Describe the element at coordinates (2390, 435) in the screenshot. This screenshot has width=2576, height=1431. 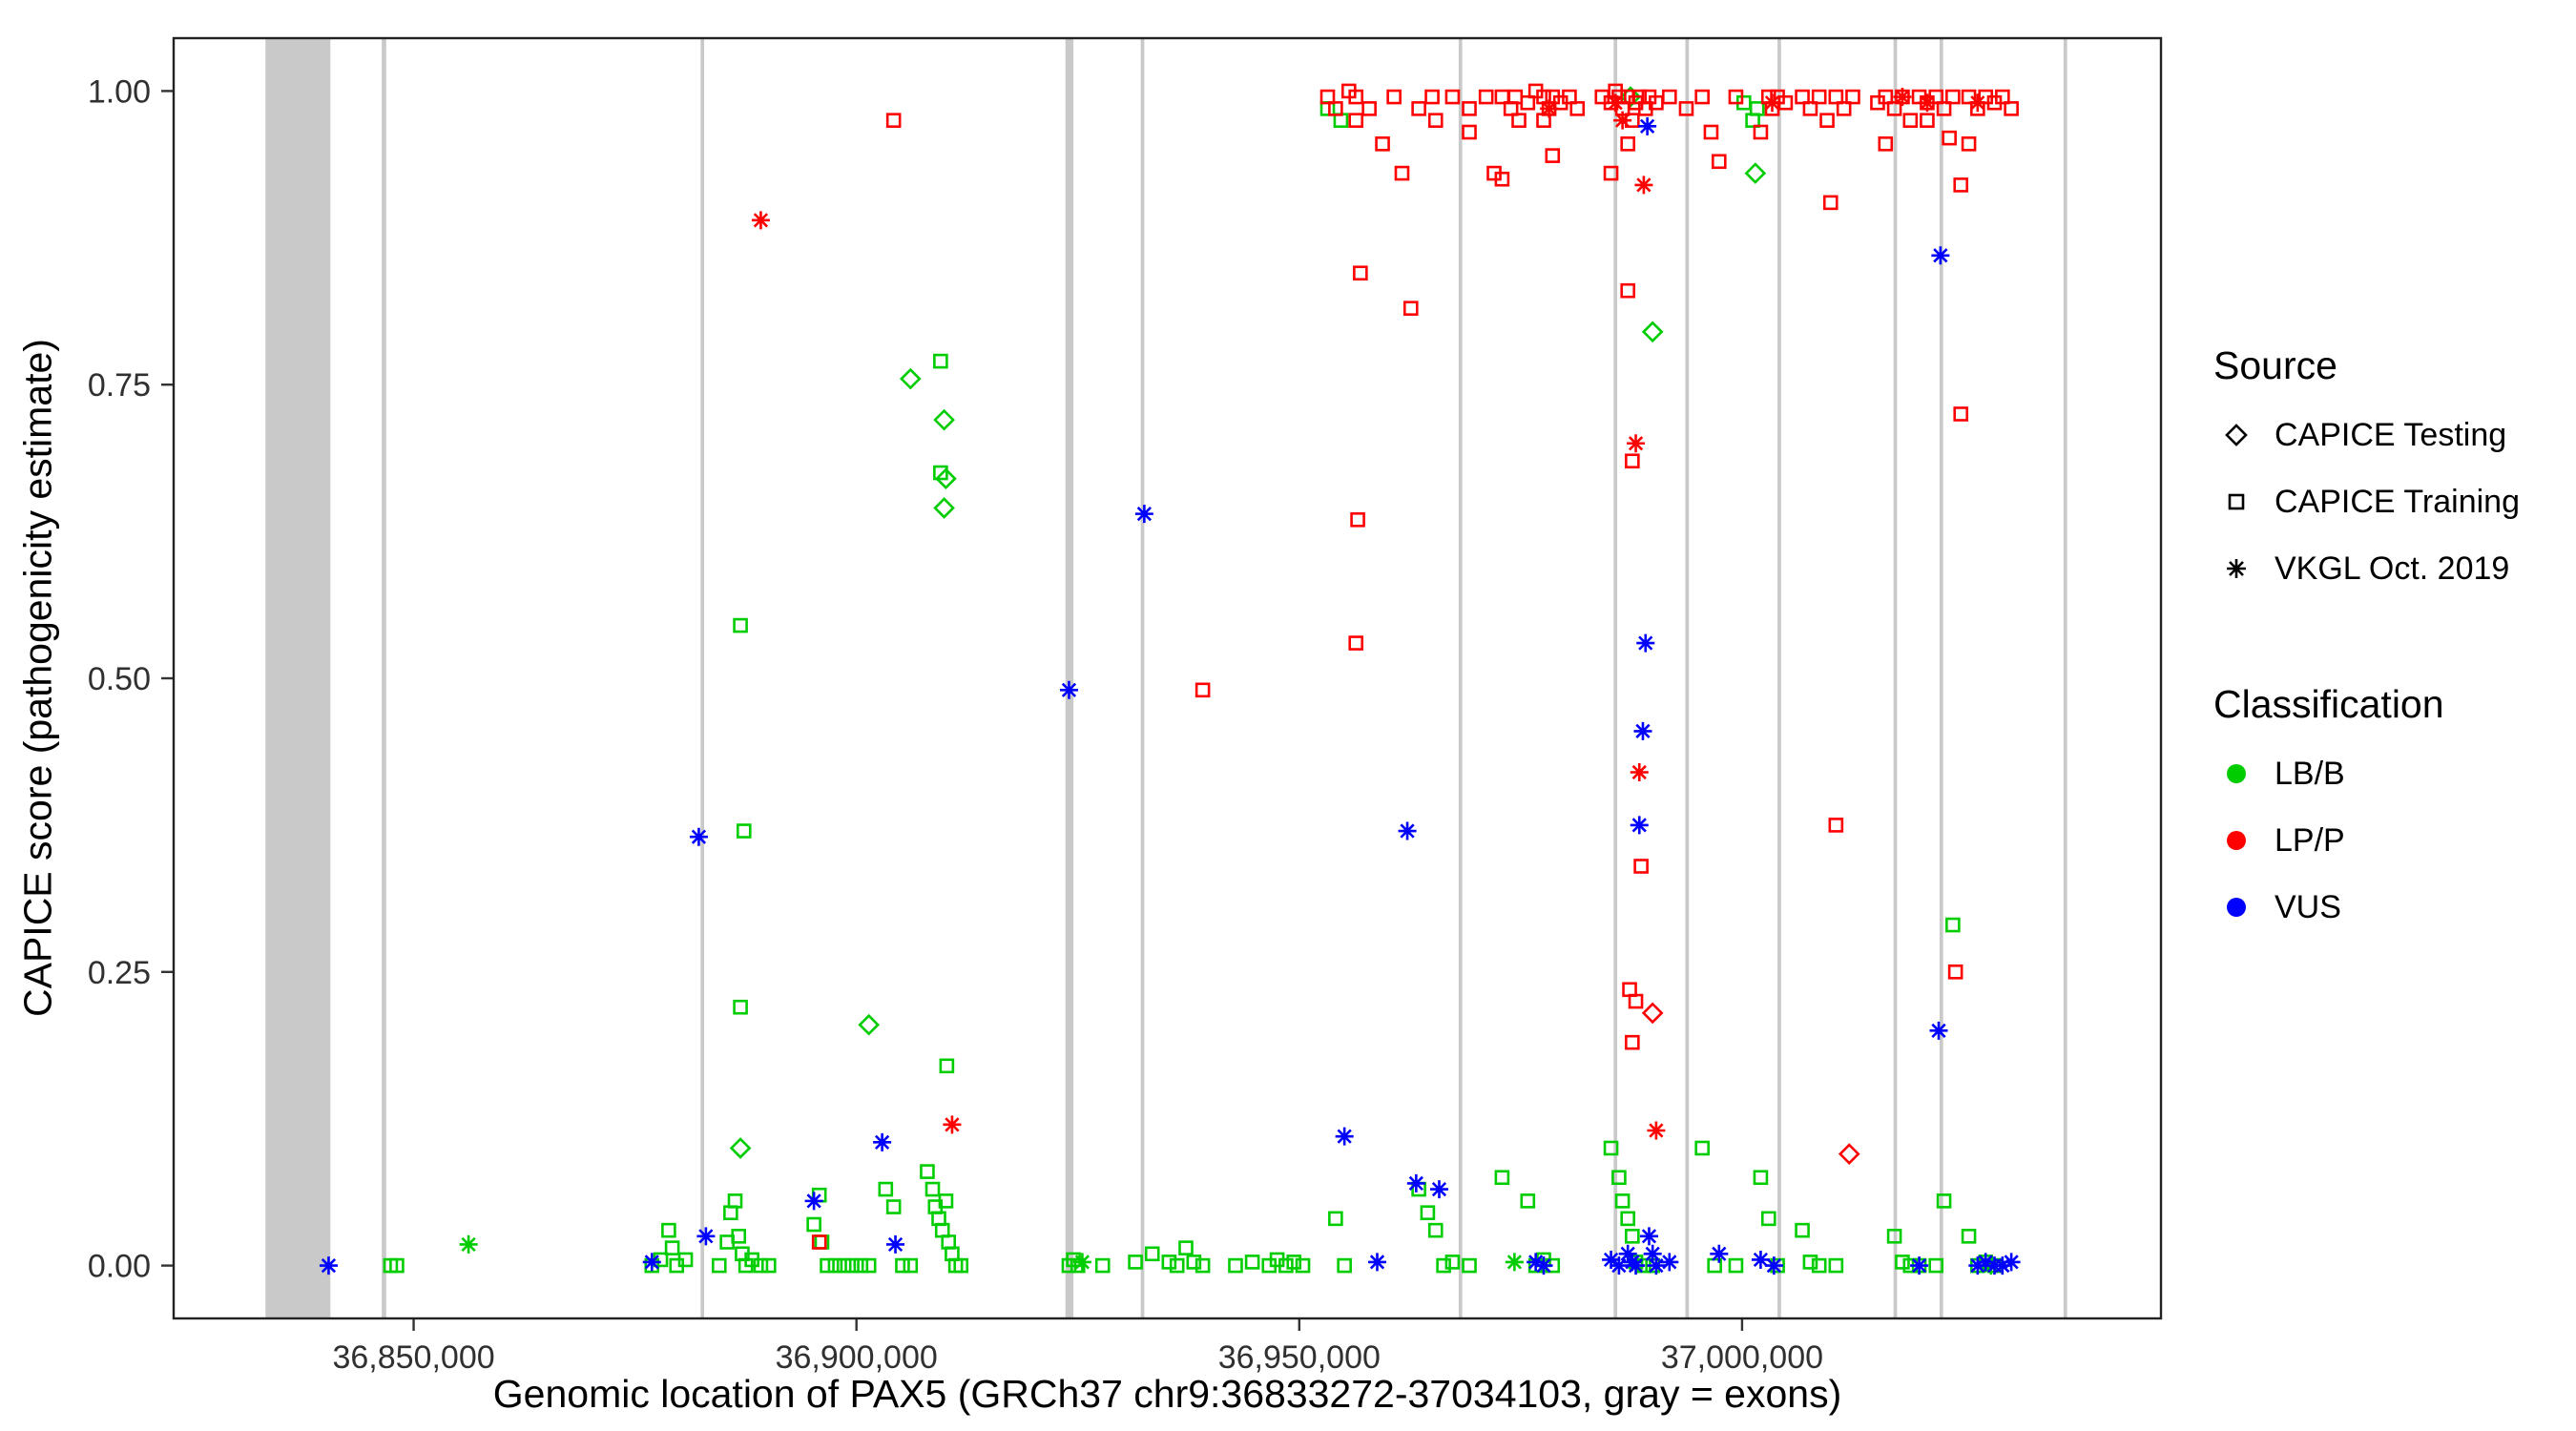
I see `legend-item-capice-testing: CAPICE Testing` at that location.